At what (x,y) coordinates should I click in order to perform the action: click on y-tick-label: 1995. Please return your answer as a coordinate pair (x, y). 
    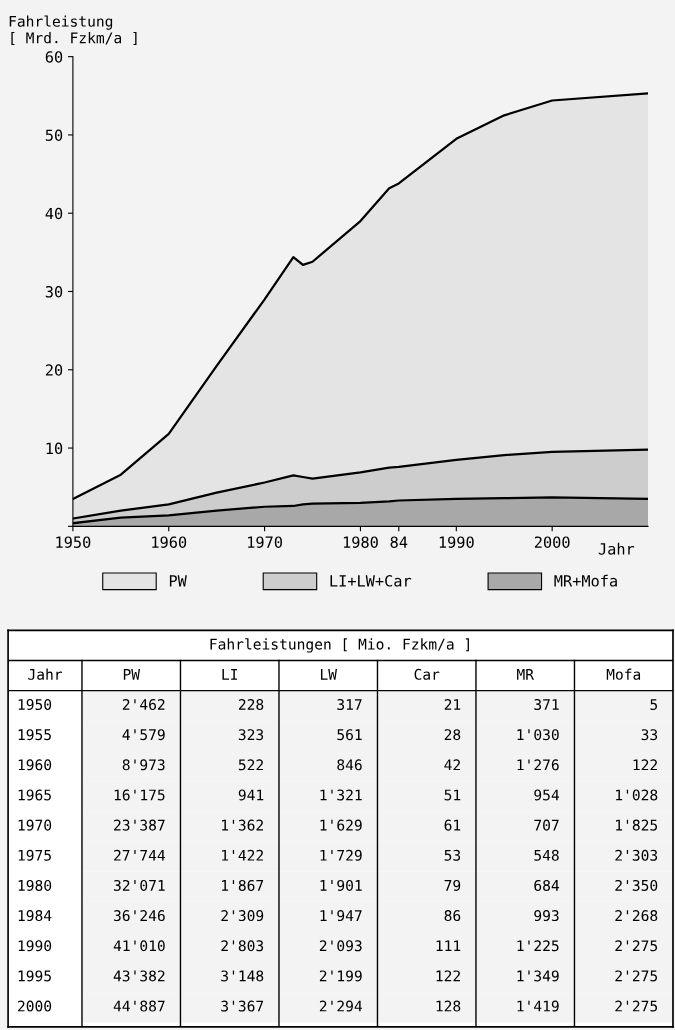
    Looking at the image, I should click on (34, 976).